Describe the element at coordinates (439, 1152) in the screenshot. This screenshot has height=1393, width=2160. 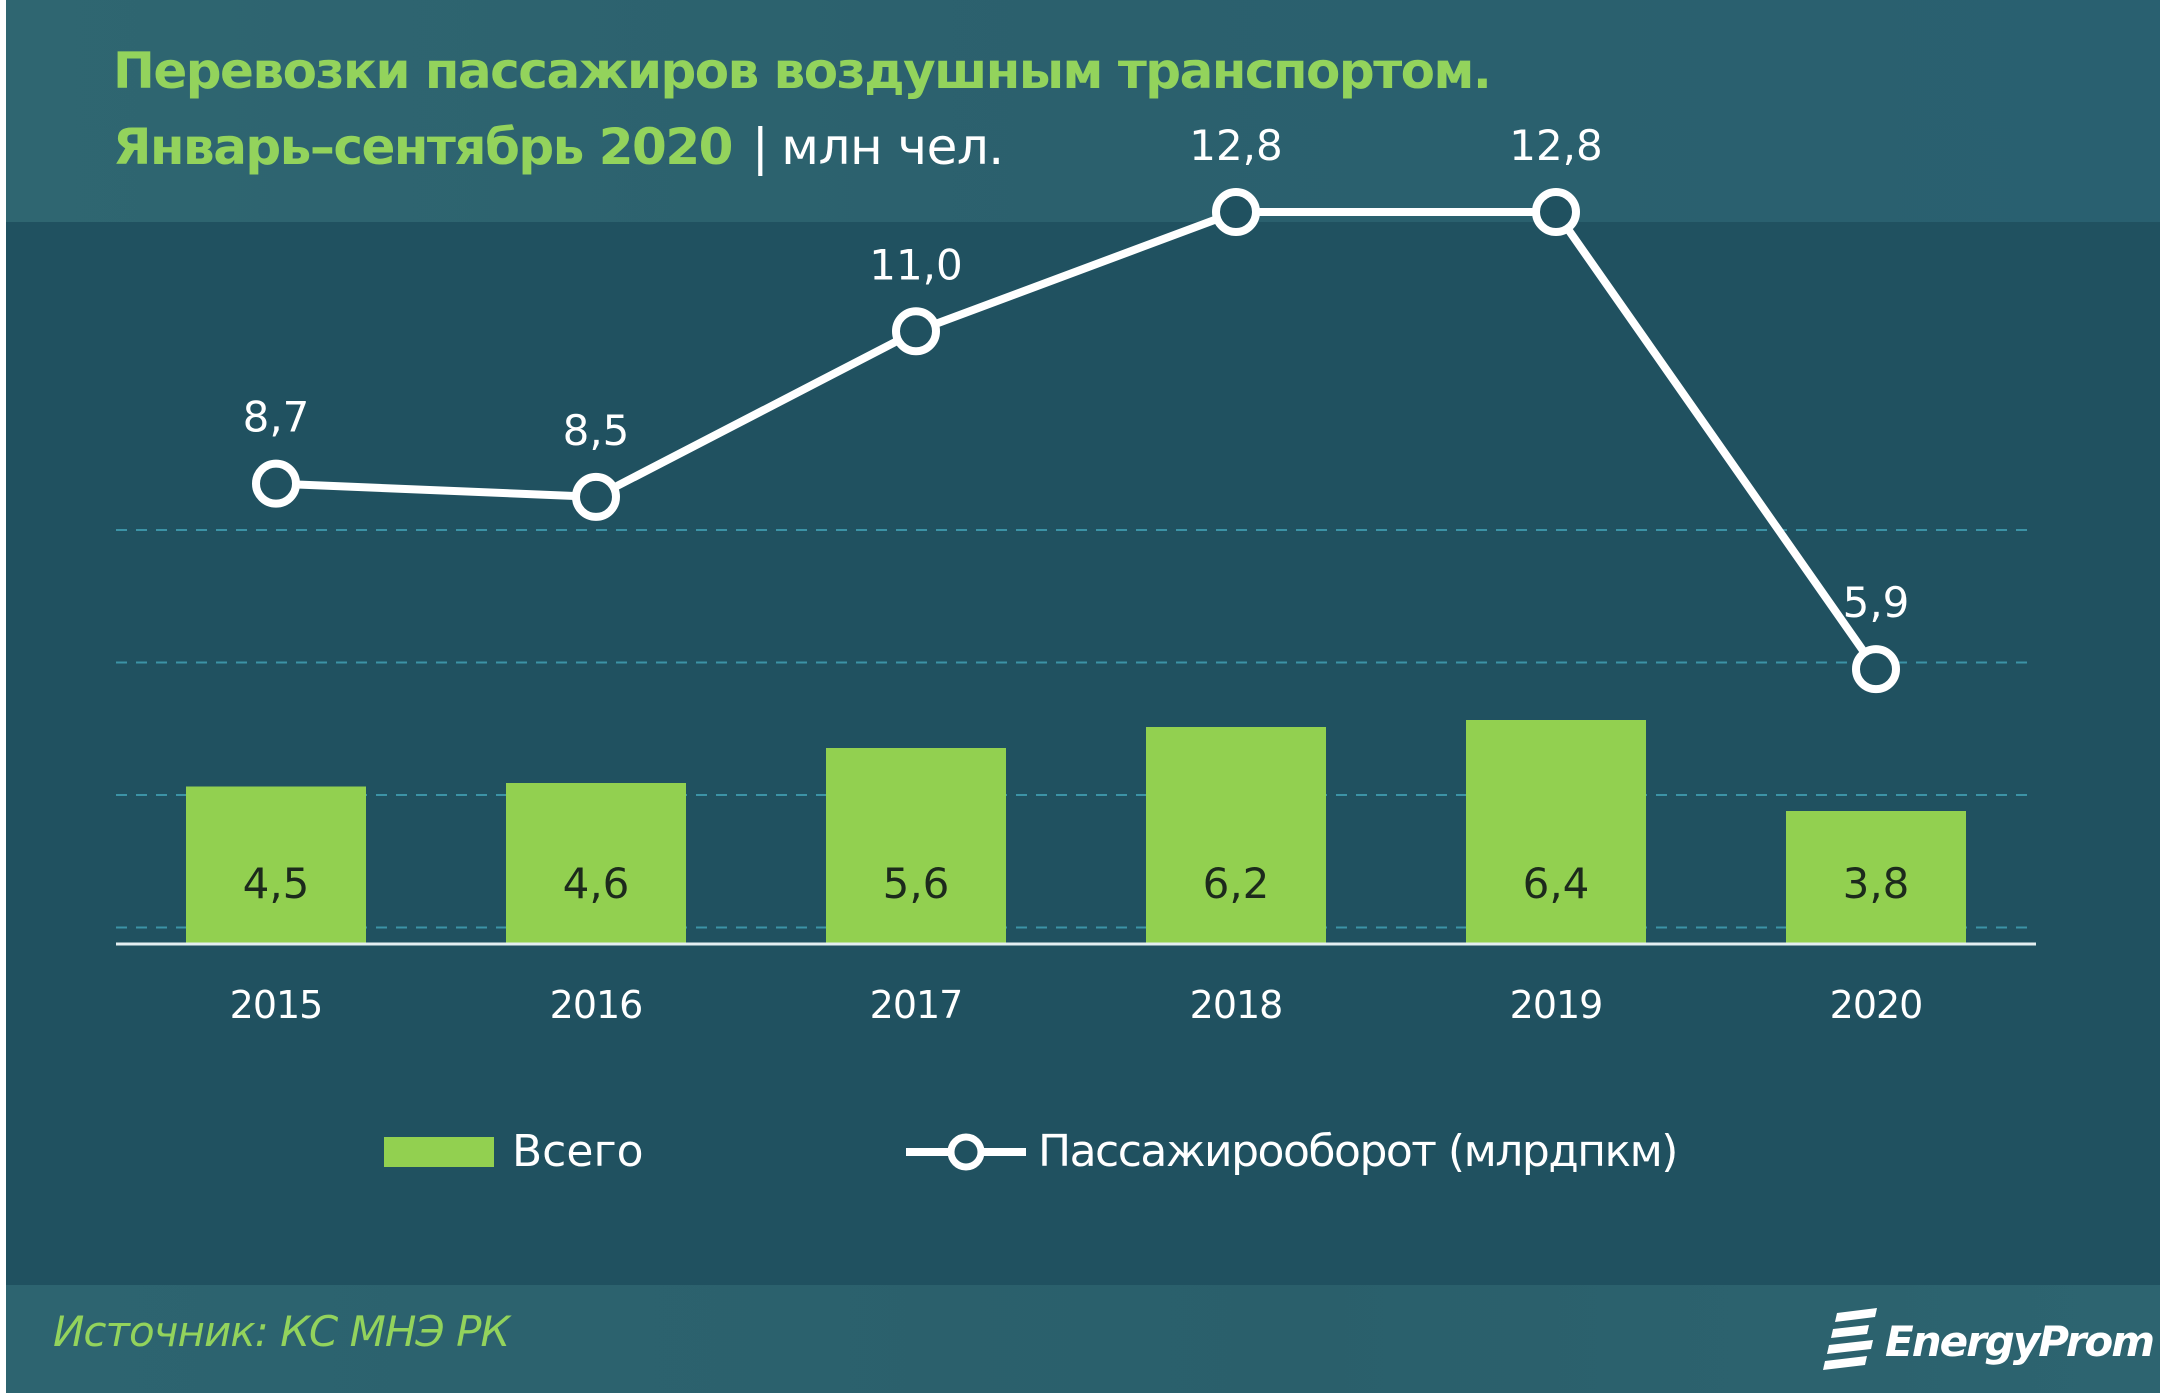
I see `legend-swatch-bar` at that location.